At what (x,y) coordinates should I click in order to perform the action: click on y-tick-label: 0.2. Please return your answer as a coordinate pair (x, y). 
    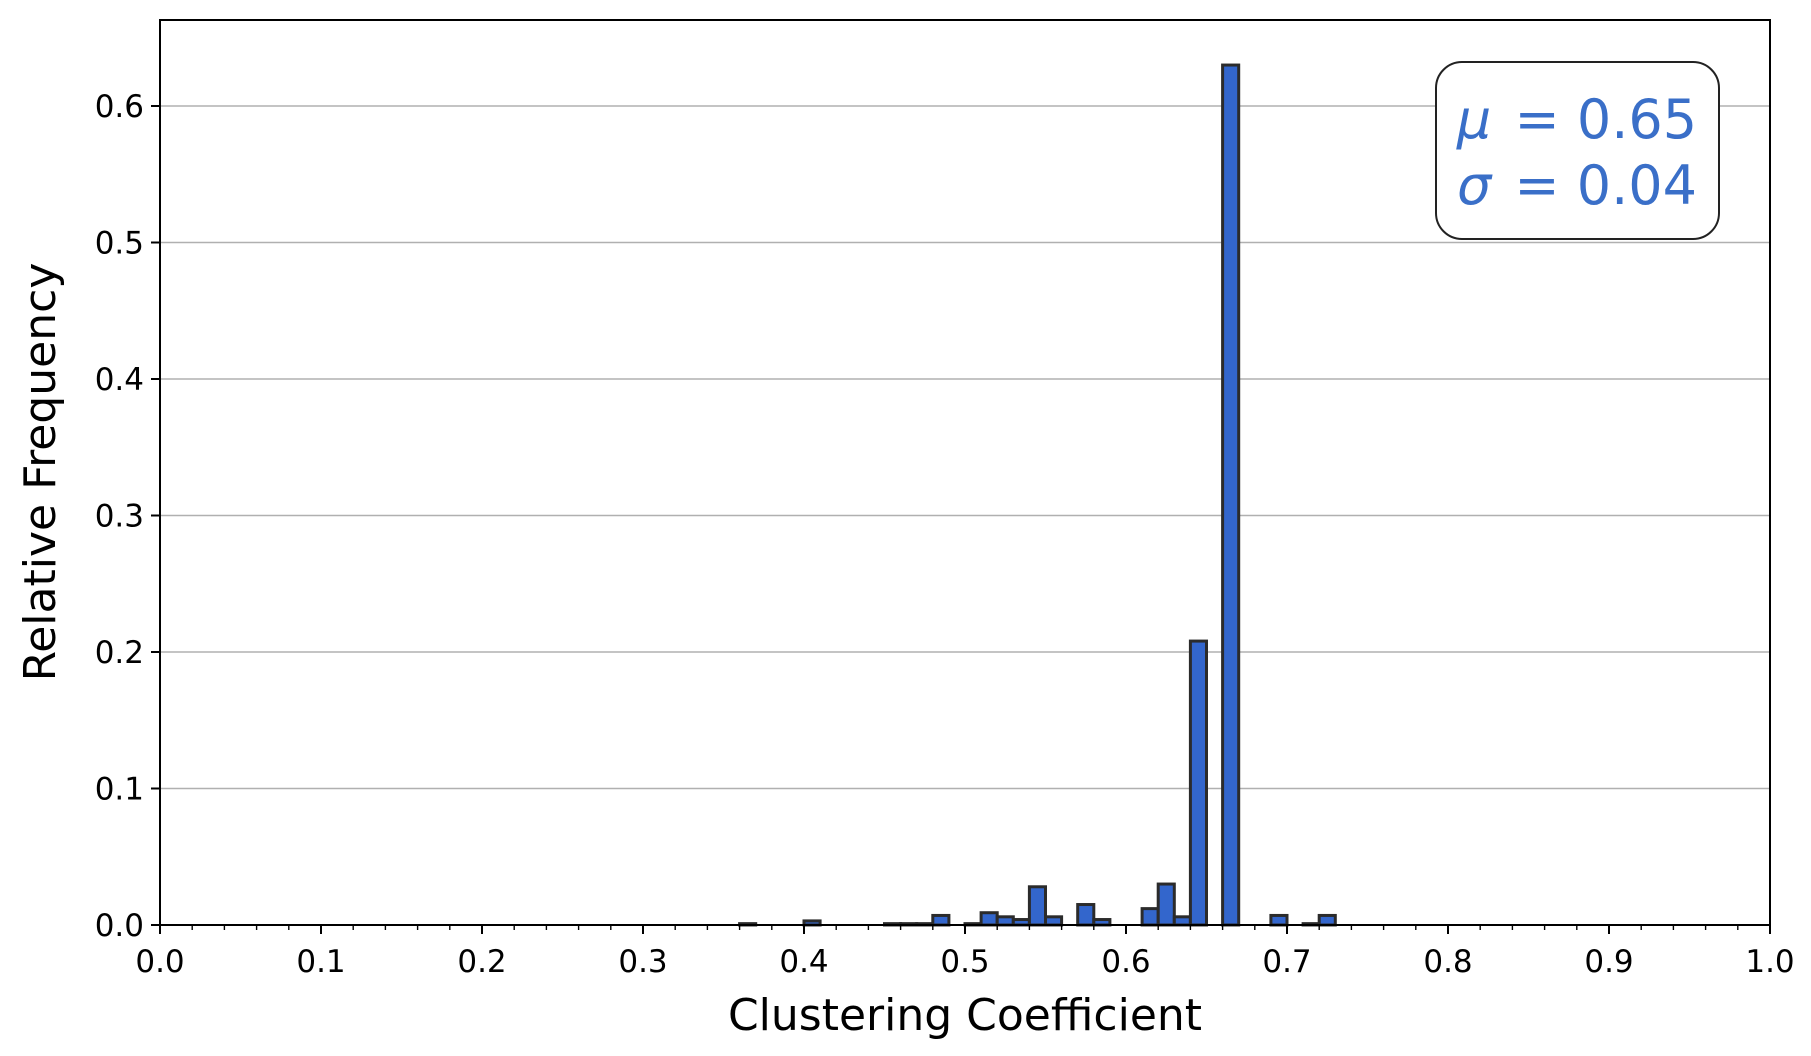
    Looking at the image, I should click on (119, 653).